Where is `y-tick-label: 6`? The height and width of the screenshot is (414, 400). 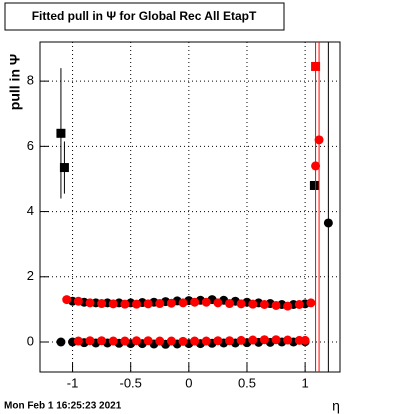
y-tick-label: 6 is located at coordinates (30, 145).